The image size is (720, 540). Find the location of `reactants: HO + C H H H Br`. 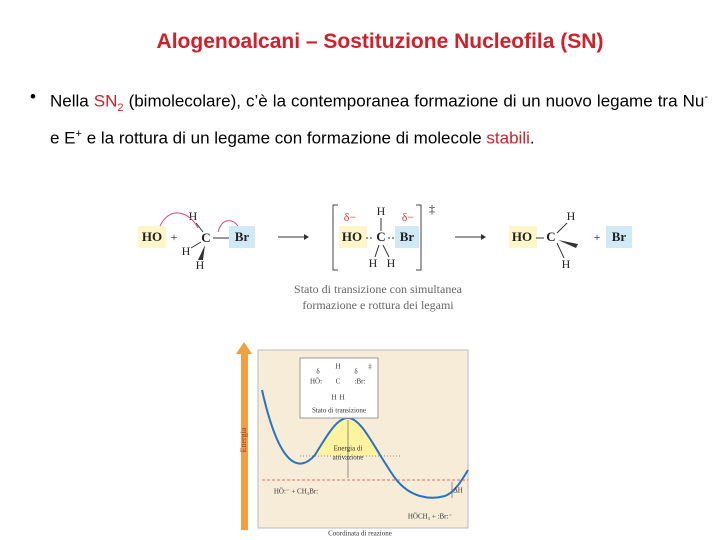

reactants: HO + C H H H Br is located at coordinates (196, 240).